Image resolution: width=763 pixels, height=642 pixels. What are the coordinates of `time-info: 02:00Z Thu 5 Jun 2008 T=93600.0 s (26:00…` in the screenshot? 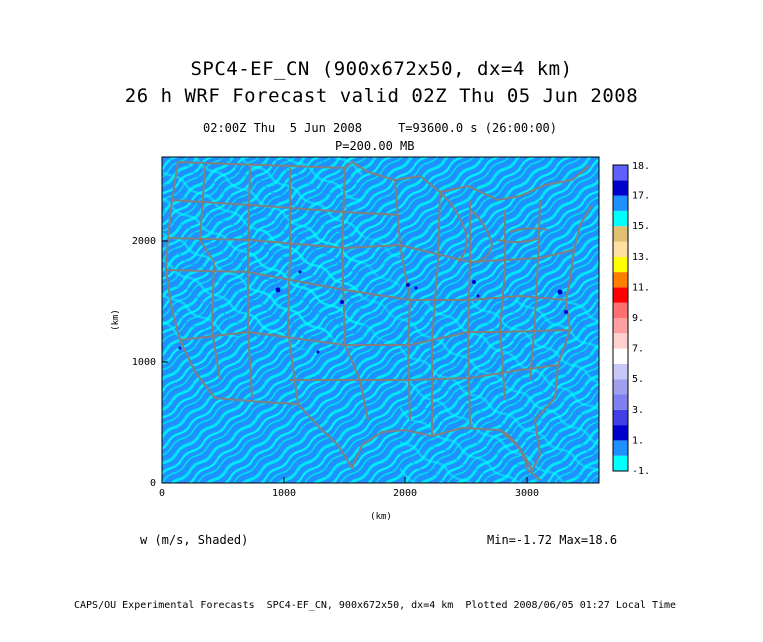 It's located at (380, 128).